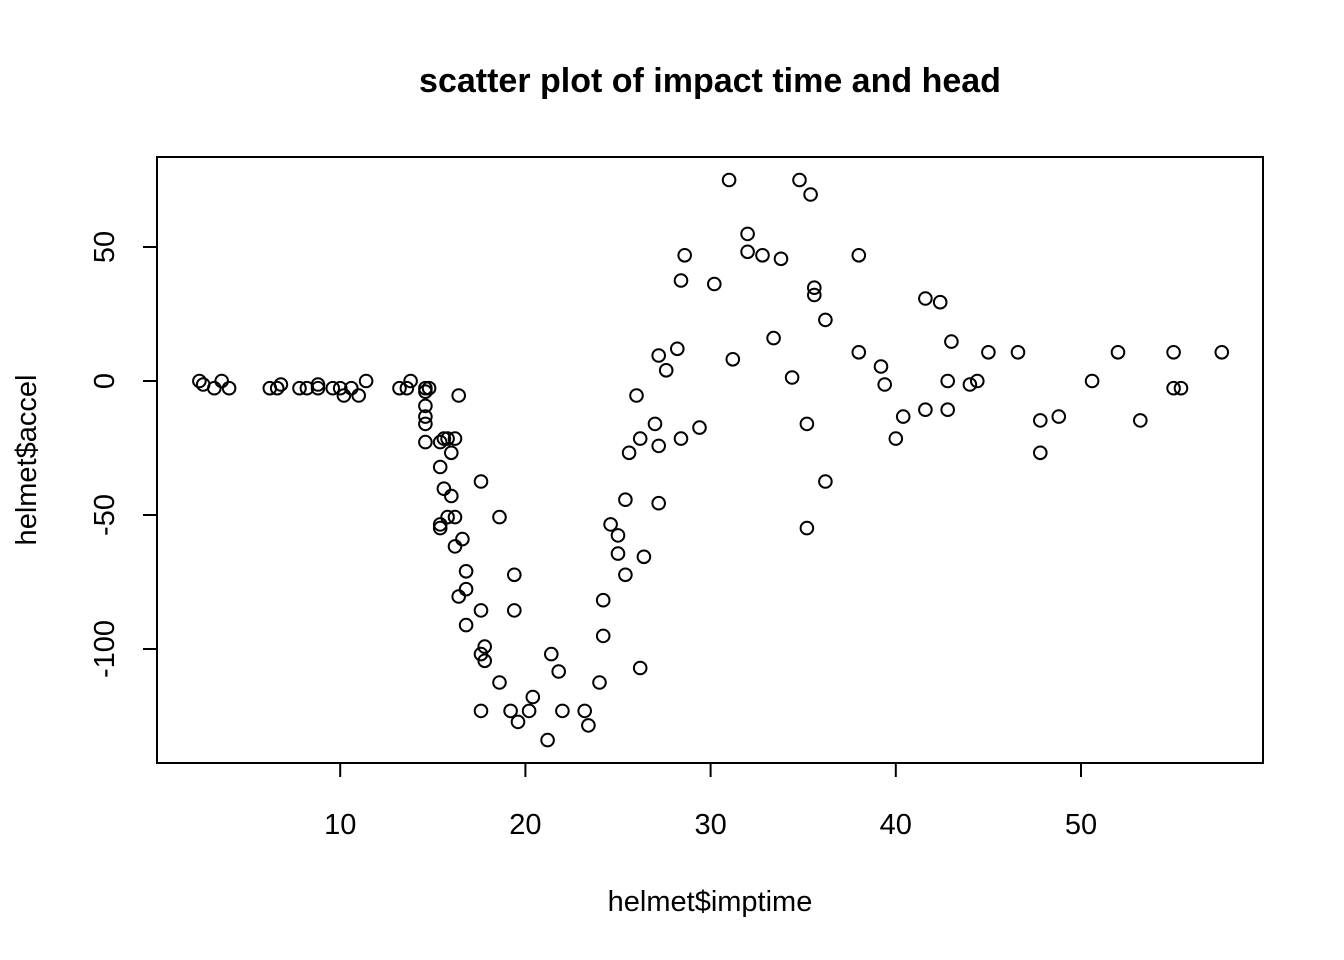 This screenshot has width=1344, height=960. Describe the element at coordinates (123, 454) in the screenshot. I see `y-axis: -100 -50 0 50` at that location.